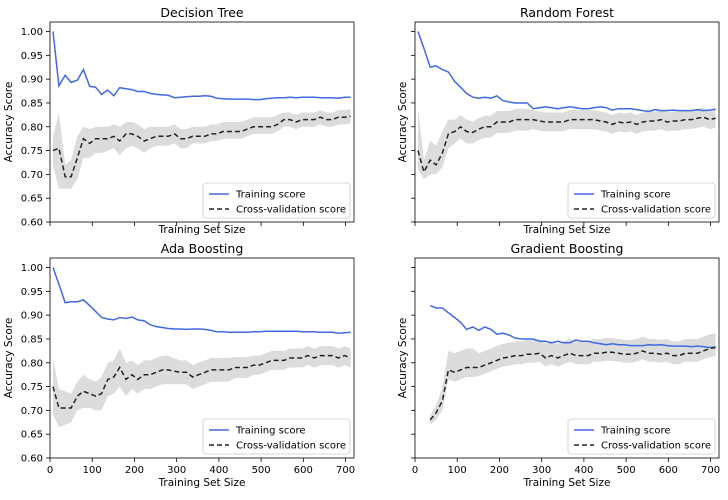 This screenshot has height=500, width=728. What do you see at coordinates (567, 248) in the screenshot?
I see `panel-title: Gradient Boosting` at bounding box center [567, 248].